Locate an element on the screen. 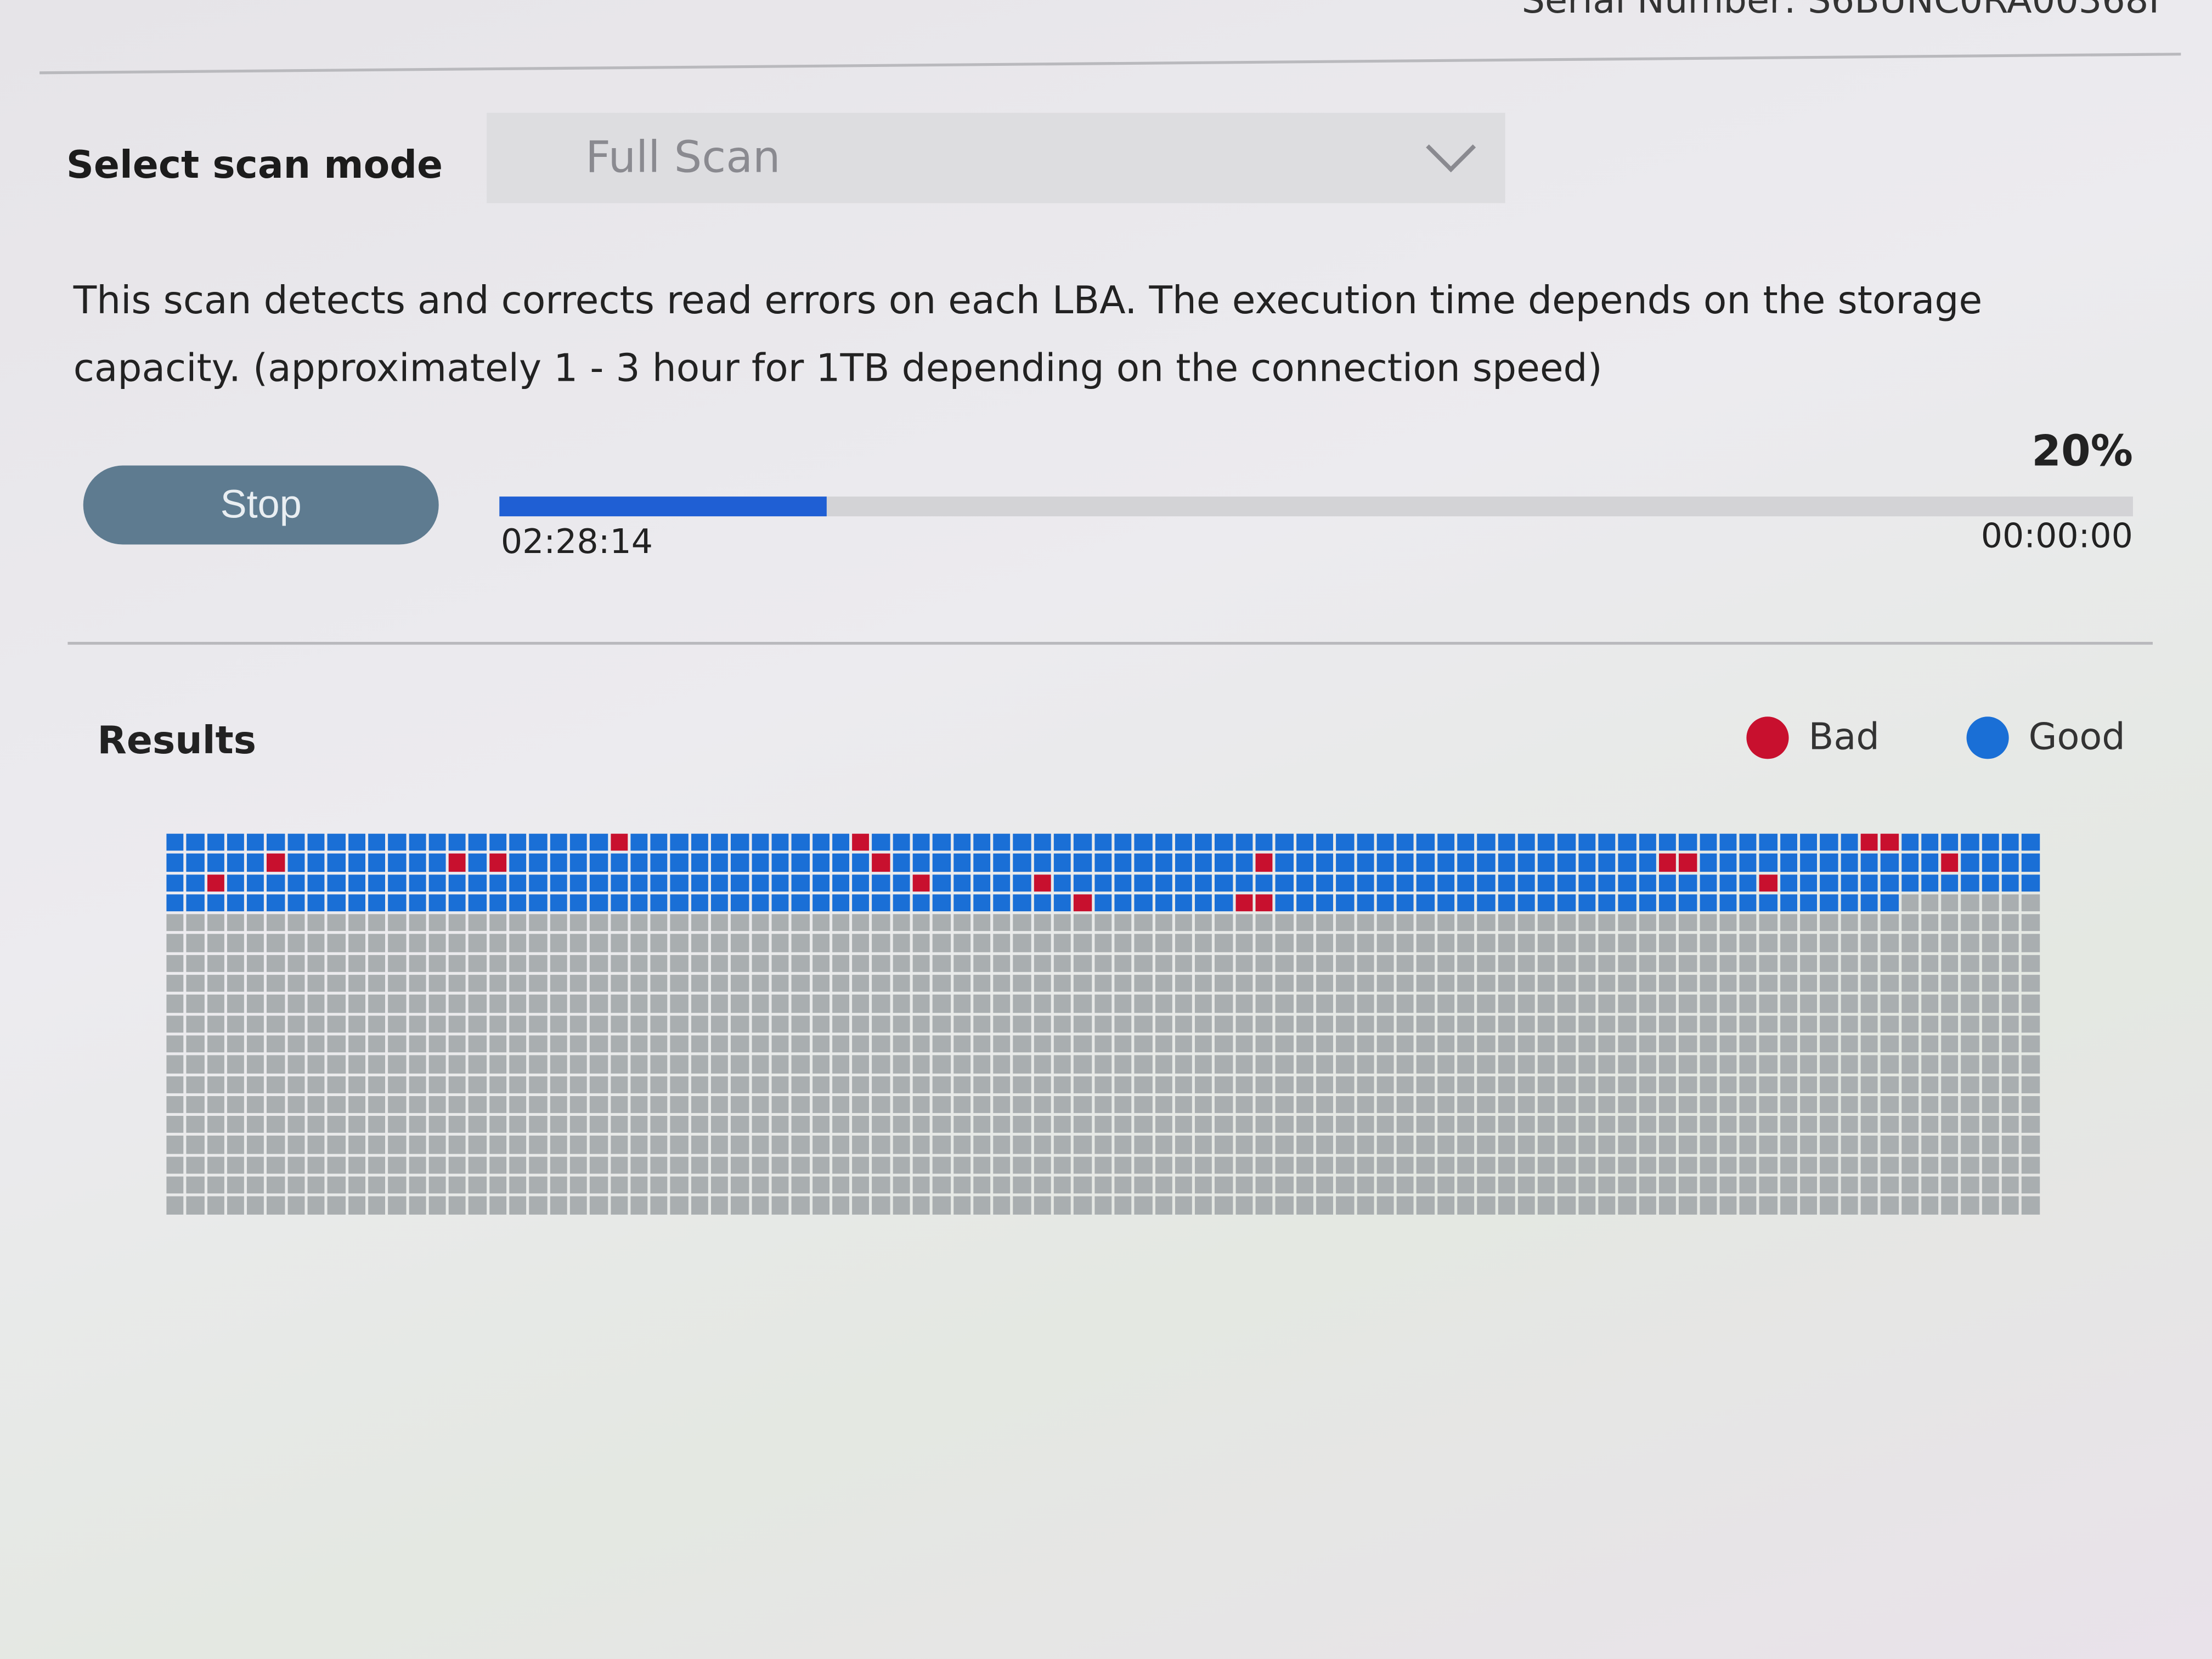  divider is located at coordinates (1110, 64).